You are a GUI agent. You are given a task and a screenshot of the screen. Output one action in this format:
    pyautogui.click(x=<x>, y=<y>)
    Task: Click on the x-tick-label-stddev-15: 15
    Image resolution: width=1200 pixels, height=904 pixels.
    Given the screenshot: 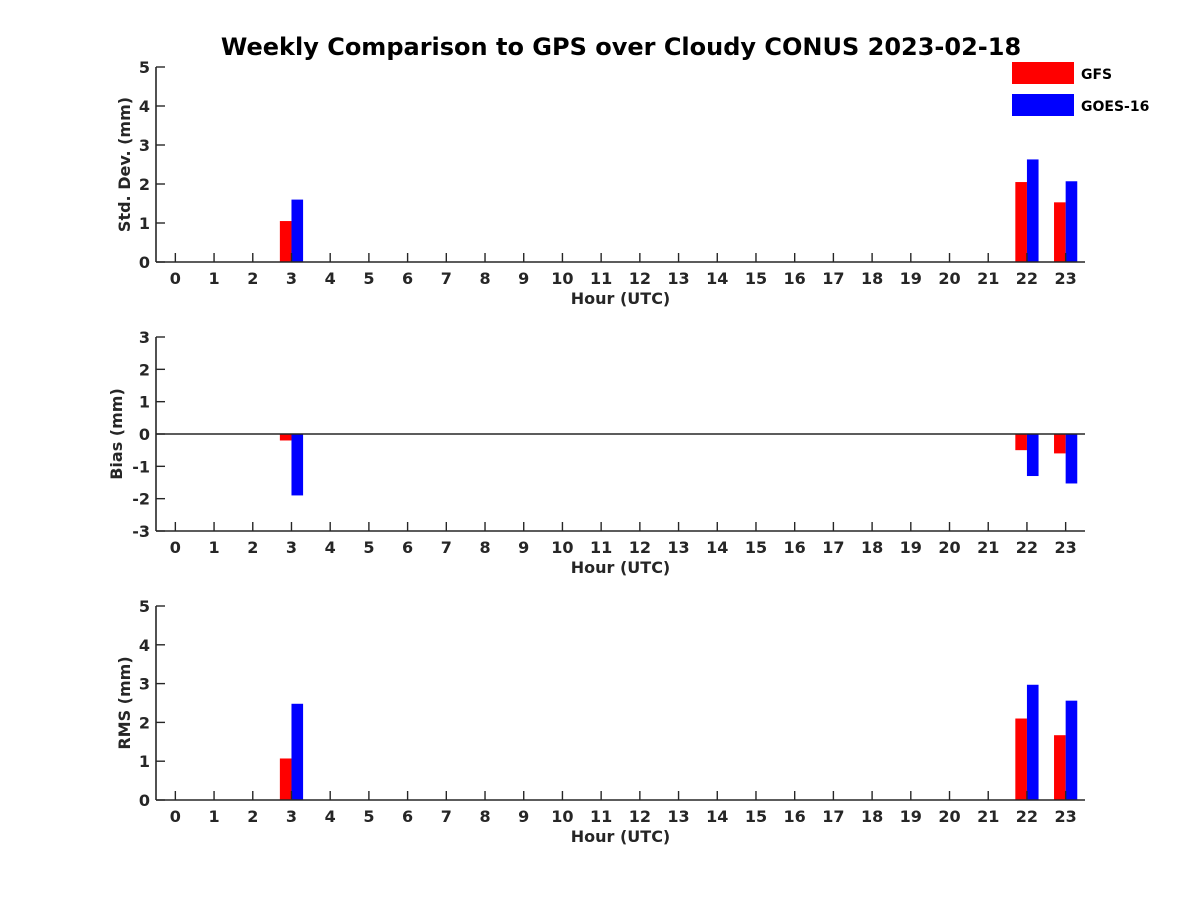 What is the action you would take?
    pyautogui.click(x=756, y=278)
    